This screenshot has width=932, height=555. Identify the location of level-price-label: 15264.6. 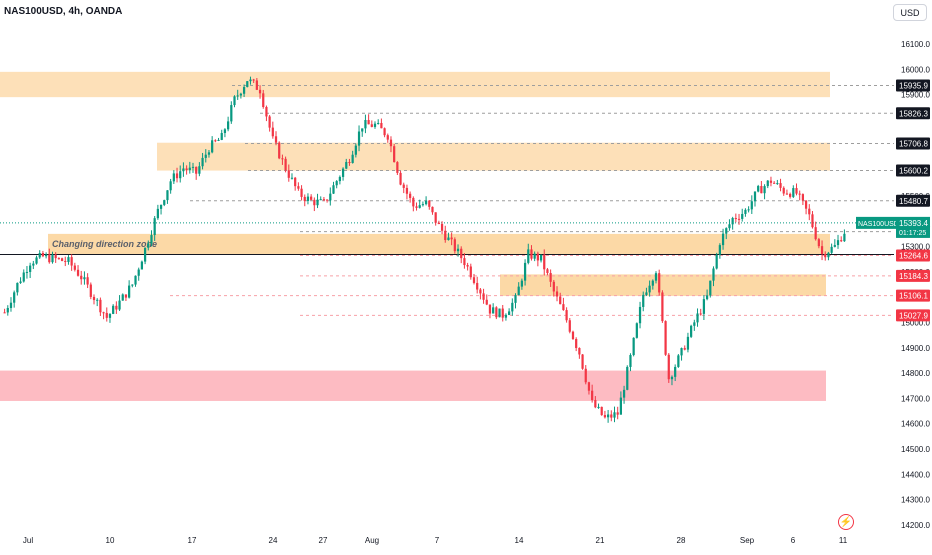
(913, 255).